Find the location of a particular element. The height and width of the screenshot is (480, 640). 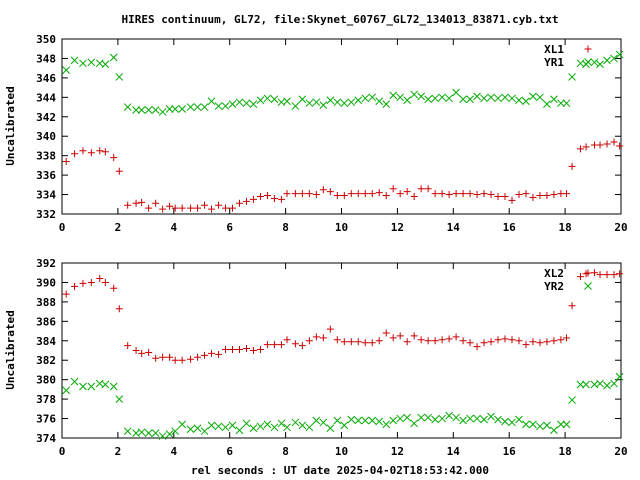

y-tick-label: 386 is located at coordinates (46, 321).